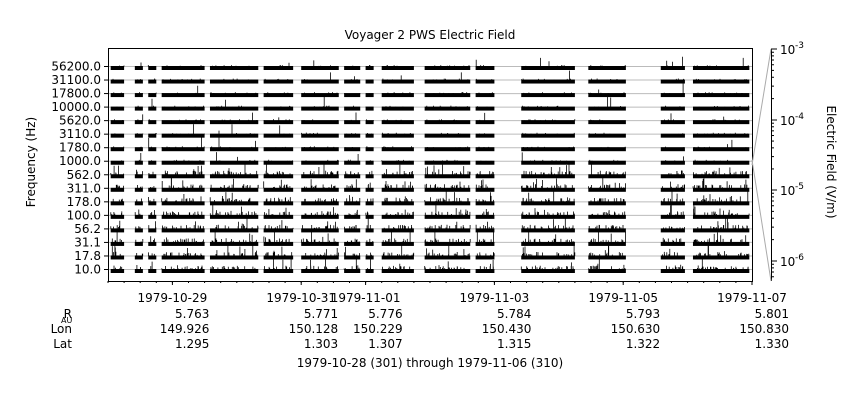 This screenshot has height=400, width=860. What do you see at coordinates (185, 329) in the screenshot?
I see `ephemeris-value: 149.926` at bounding box center [185, 329].